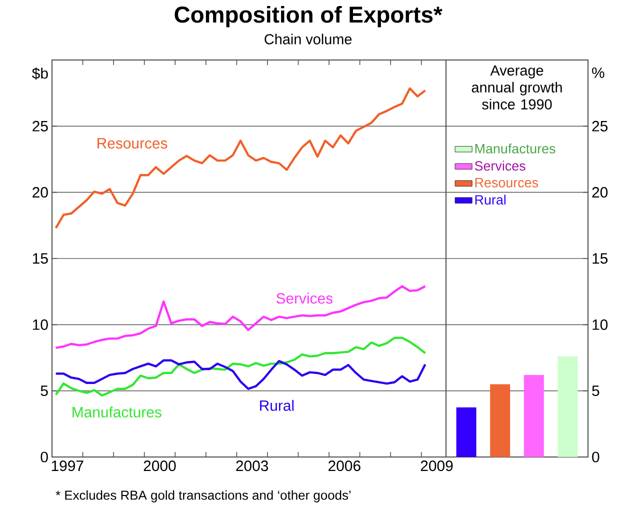  Describe the element at coordinates (344, 466) in the screenshot. I see `x-tick-label: 2006` at that location.